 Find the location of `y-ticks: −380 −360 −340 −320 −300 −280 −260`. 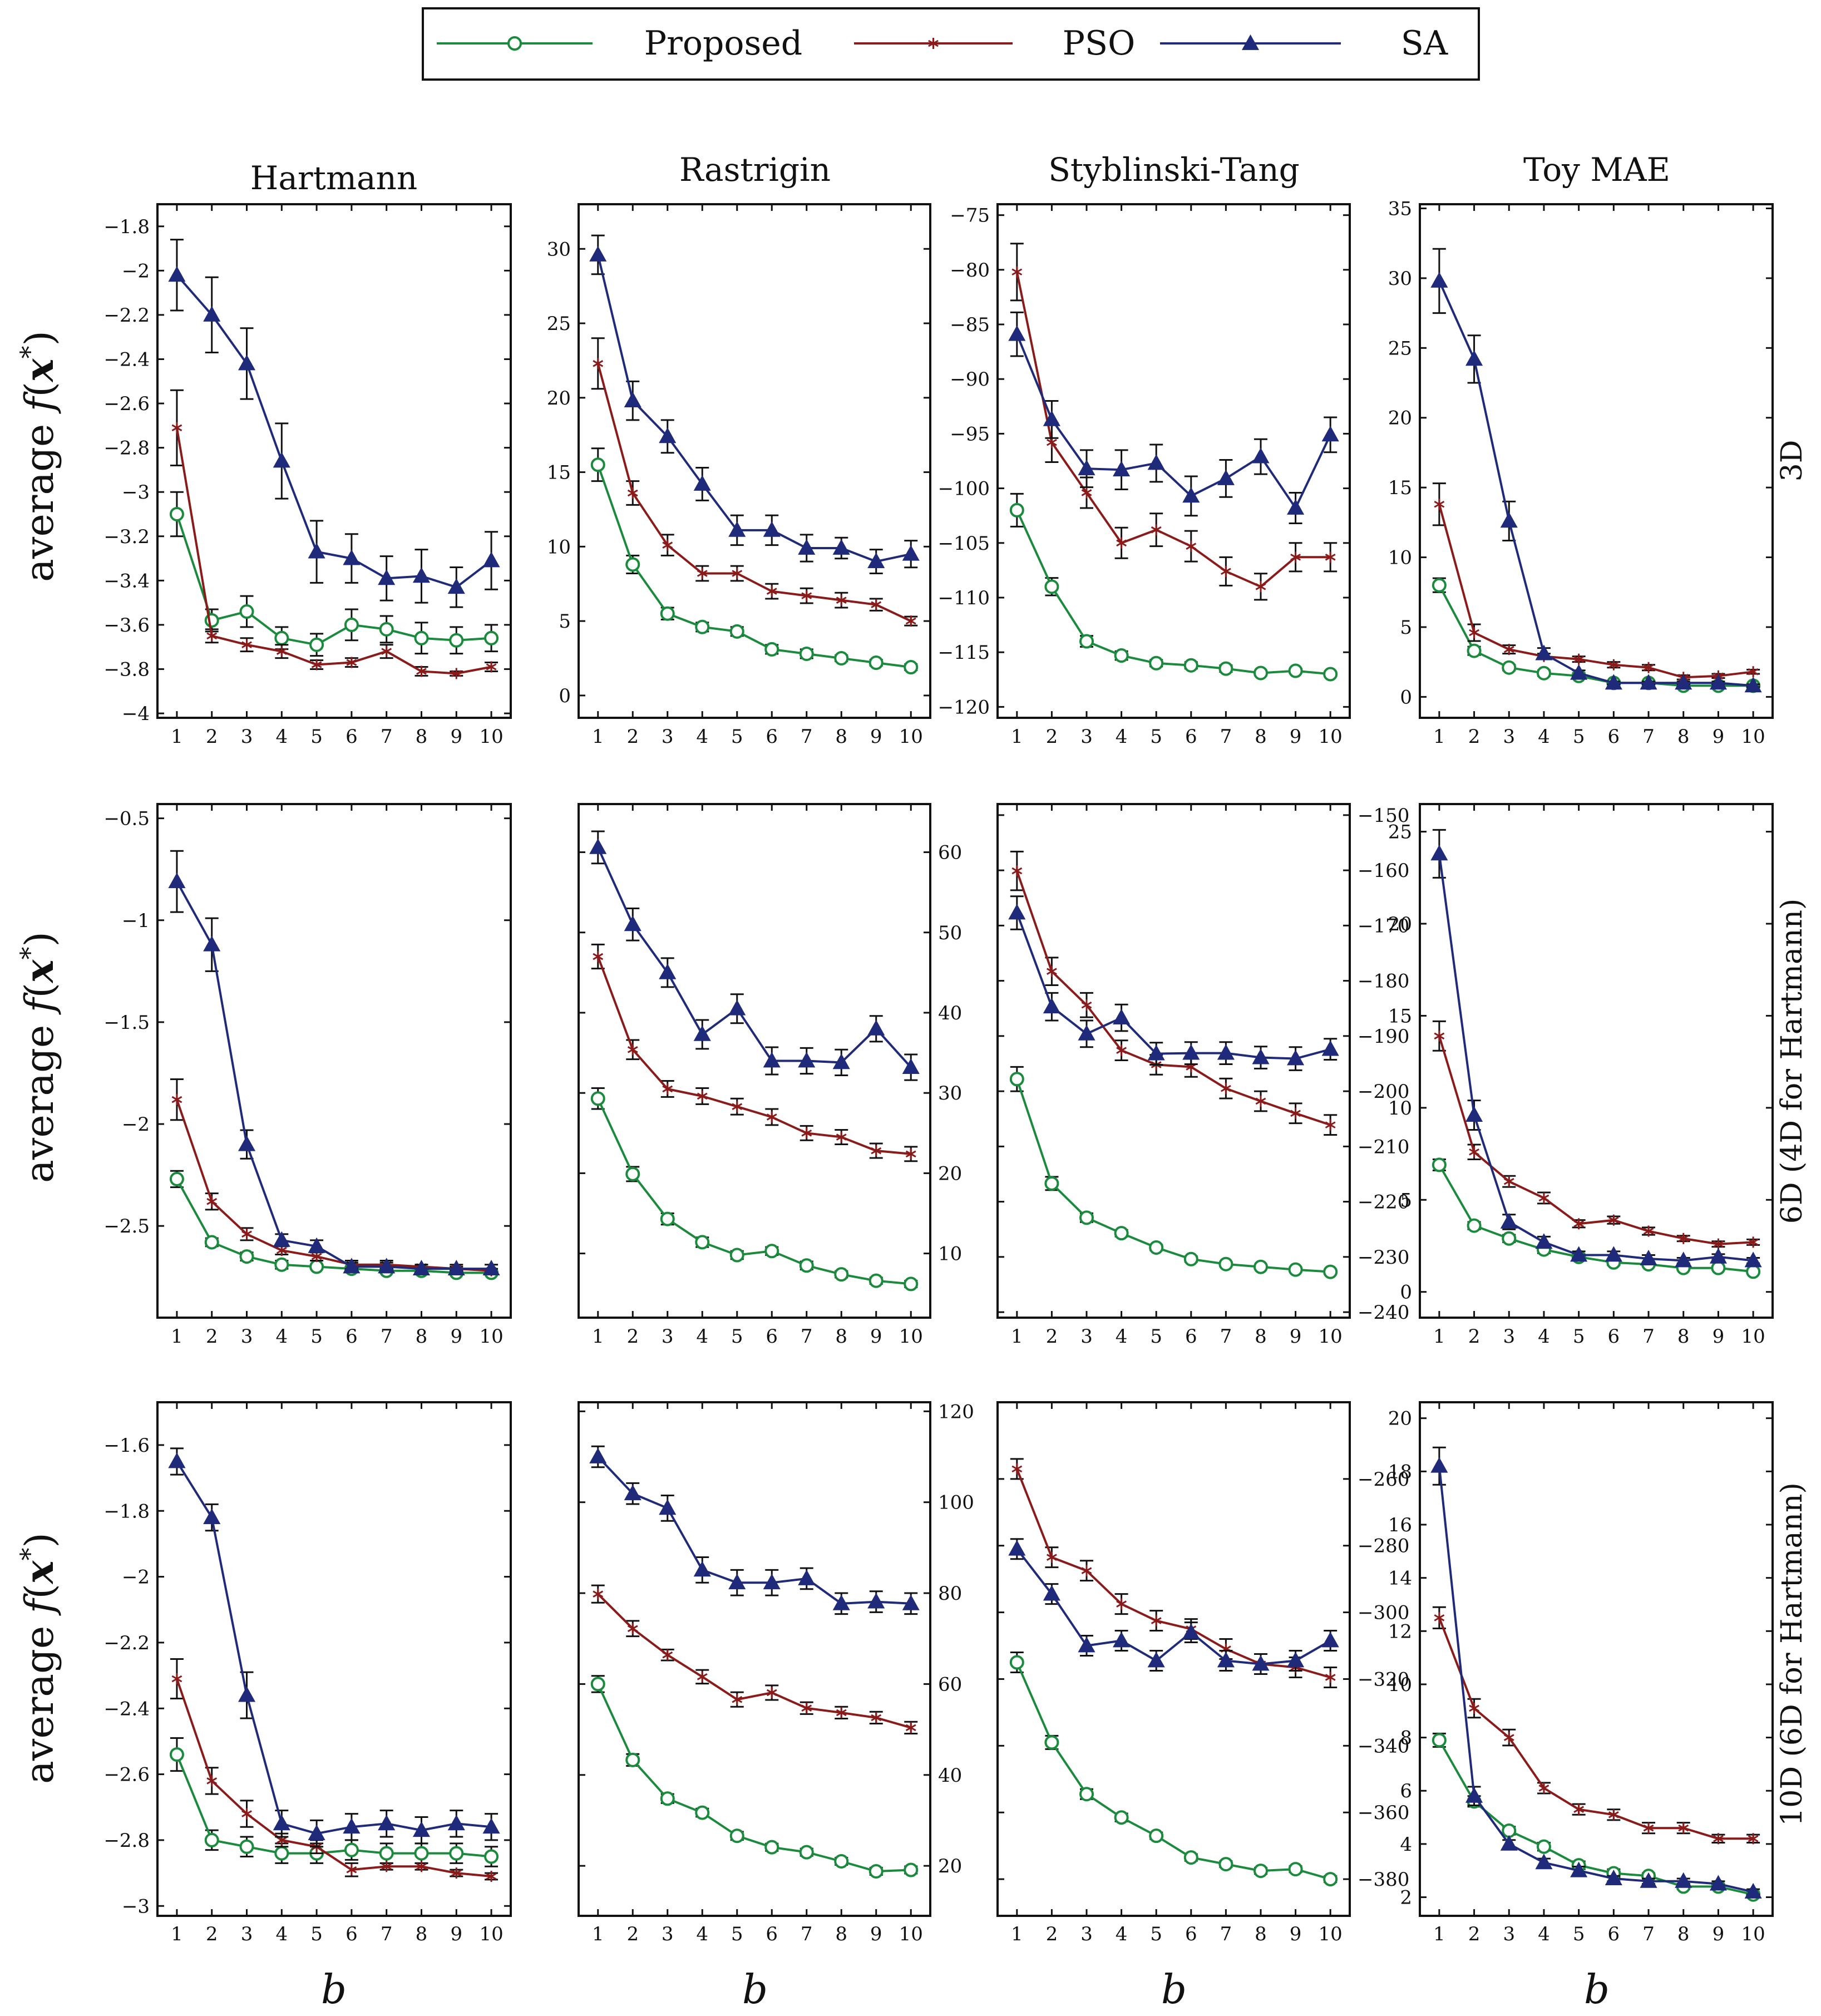

y-ticks: −380 −360 −340 −320 −300 −280 −260 is located at coordinates (1203, 1679).